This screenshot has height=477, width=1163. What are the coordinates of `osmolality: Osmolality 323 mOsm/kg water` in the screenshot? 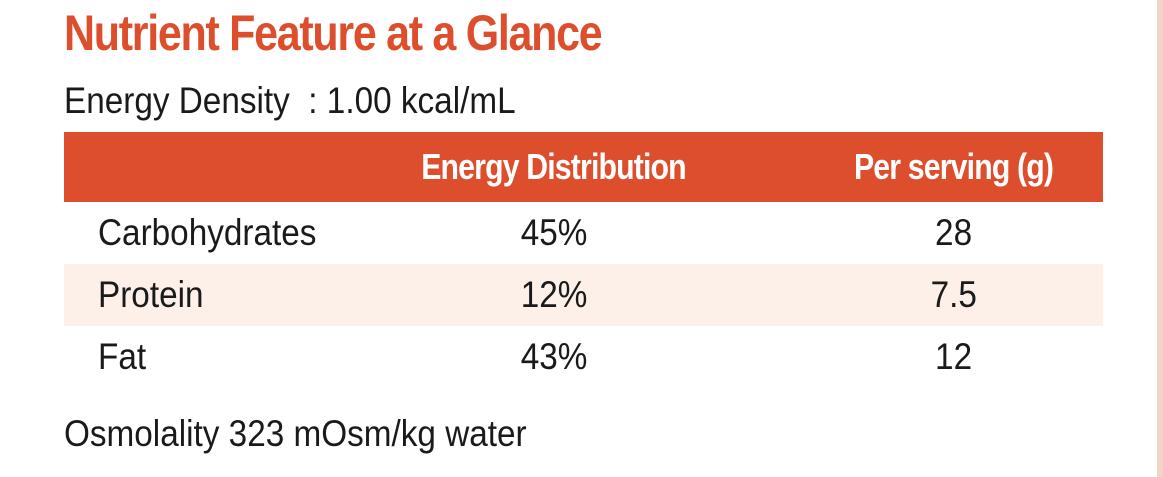 It's located at (295, 433).